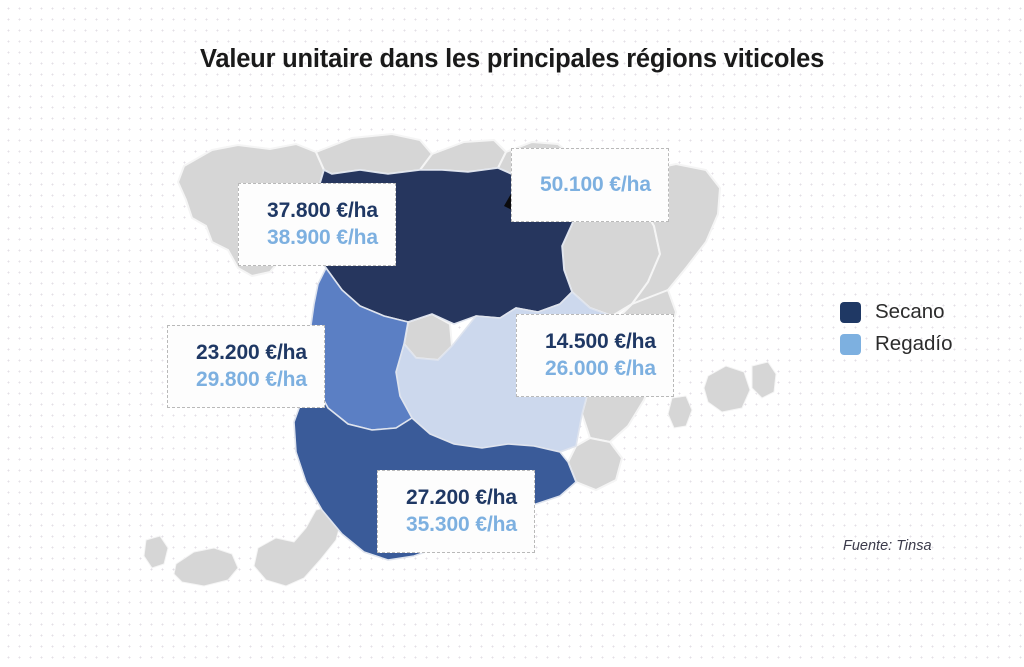  Describe the element at coordinates (317, 224) in the screenshot. I see `callout-north-west-interior: 37.800 €/ha 38.900 €/ha` at that location.